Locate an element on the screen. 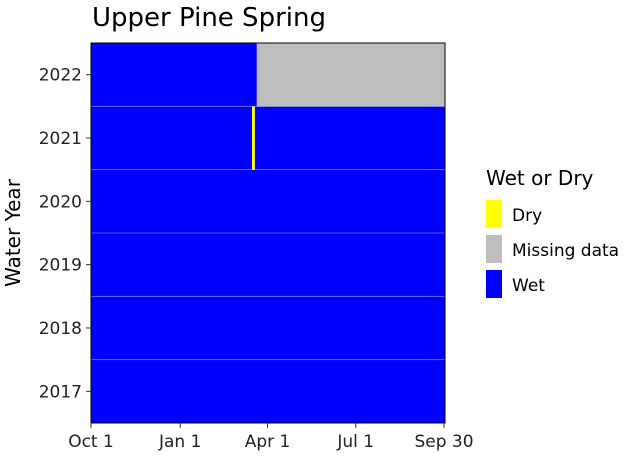  x-tick-label: Oct 1 is located at coordinates (91, 442).